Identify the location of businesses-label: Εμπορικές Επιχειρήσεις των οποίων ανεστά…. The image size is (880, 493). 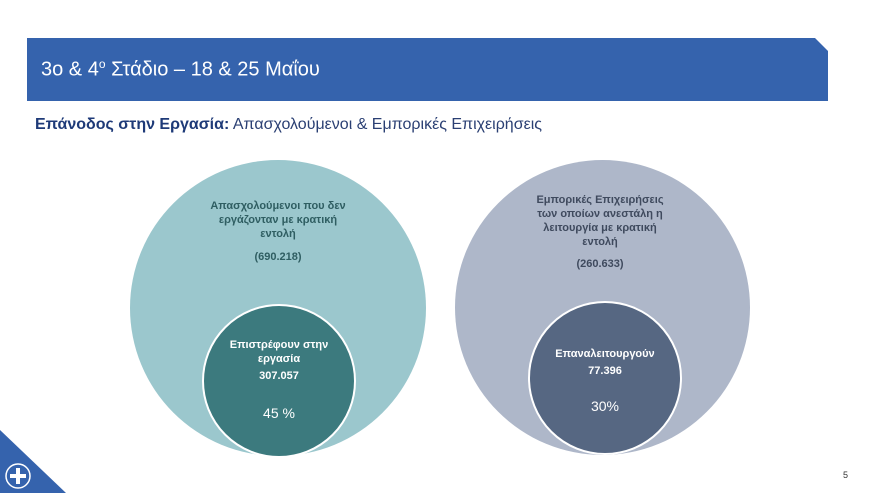
(600, 221).